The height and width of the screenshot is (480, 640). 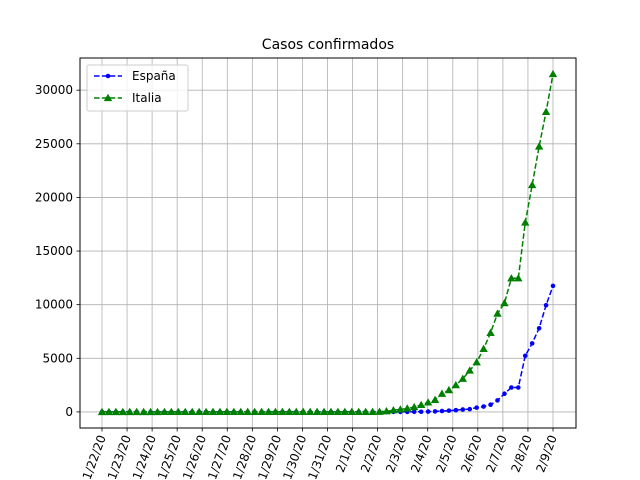 I want to click on legend-item: España, so click(x=135, y=76).